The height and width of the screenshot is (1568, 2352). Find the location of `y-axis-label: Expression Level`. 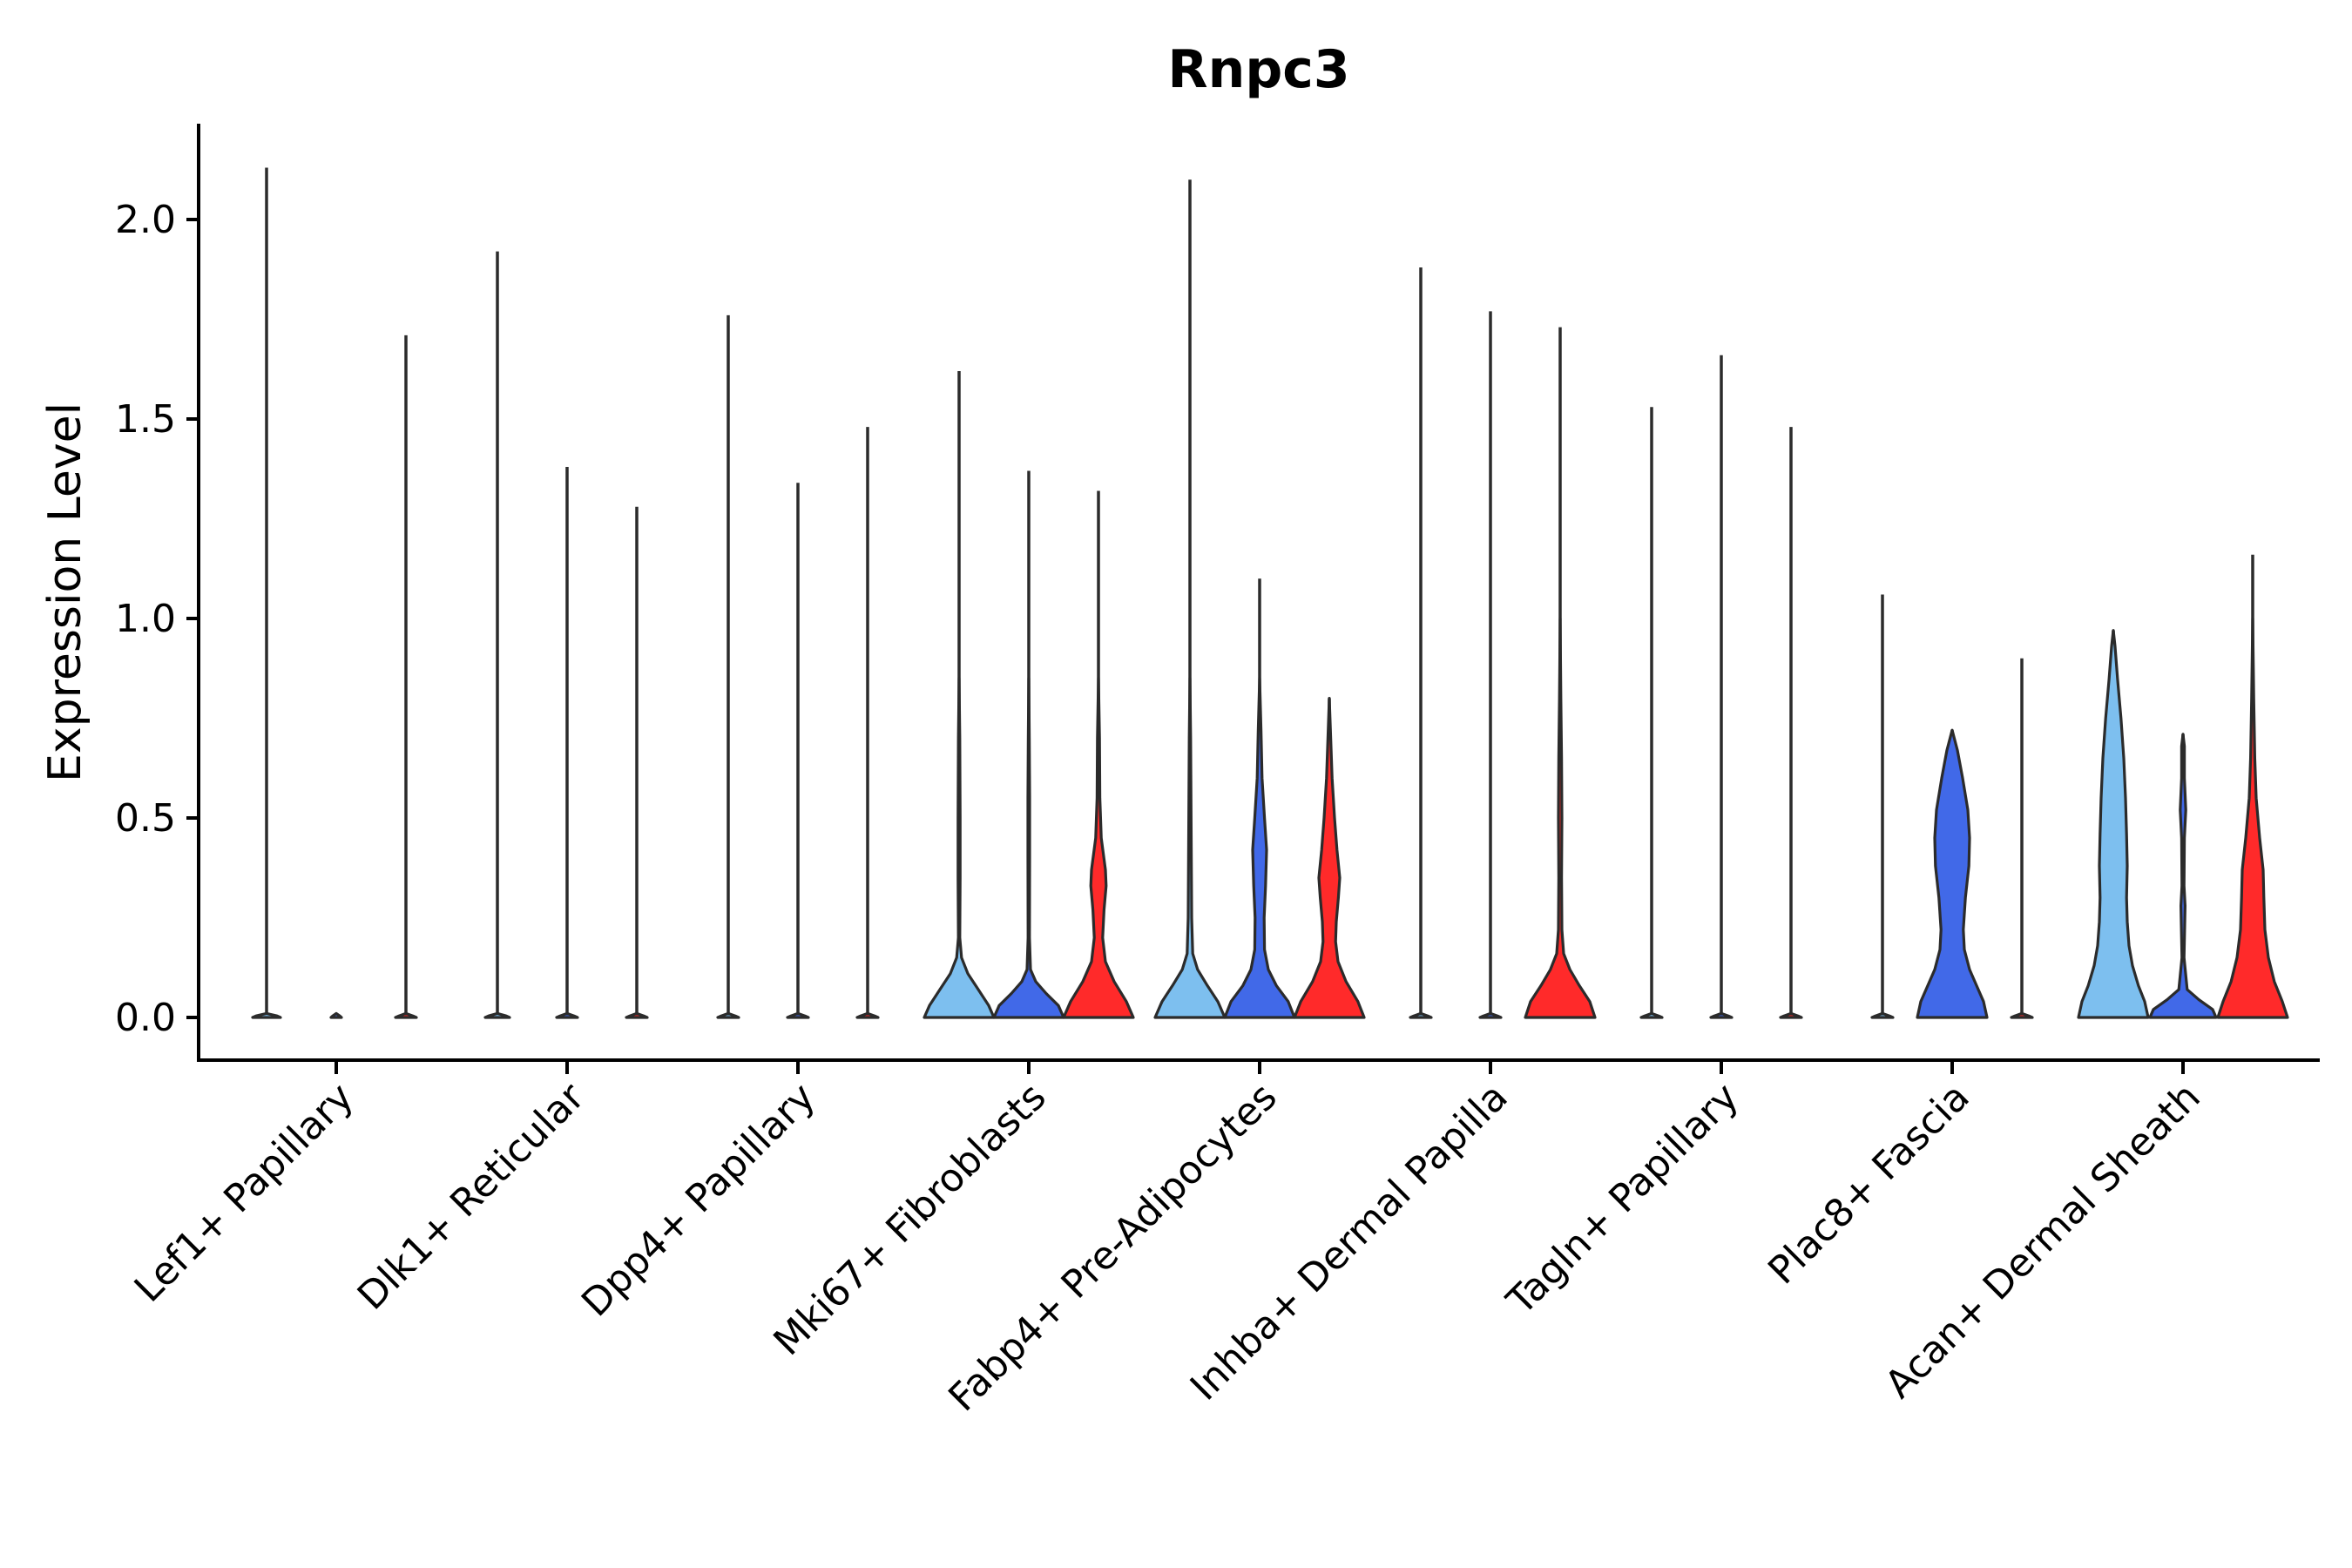

y-axis-label: Expression Level is located at coordinates (65, 592).